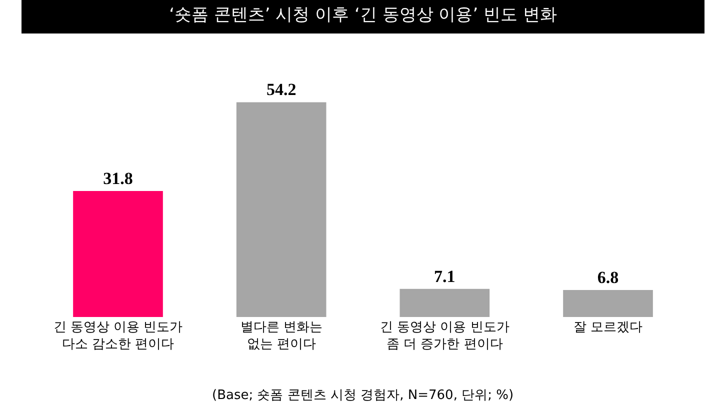 The width and height of the screenshot is (726, 412). I want to click on data-label: 6.8, so click(608, 278).